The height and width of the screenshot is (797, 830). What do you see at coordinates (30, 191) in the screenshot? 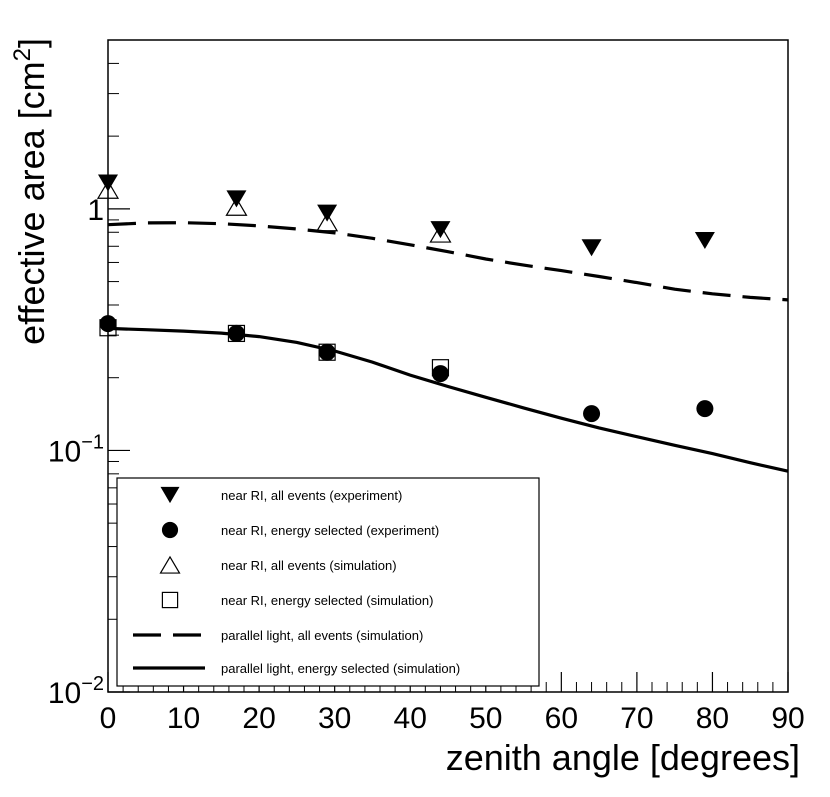
I see `y-axis-title: effective area [cm2]` at bounding box center [30, 191].